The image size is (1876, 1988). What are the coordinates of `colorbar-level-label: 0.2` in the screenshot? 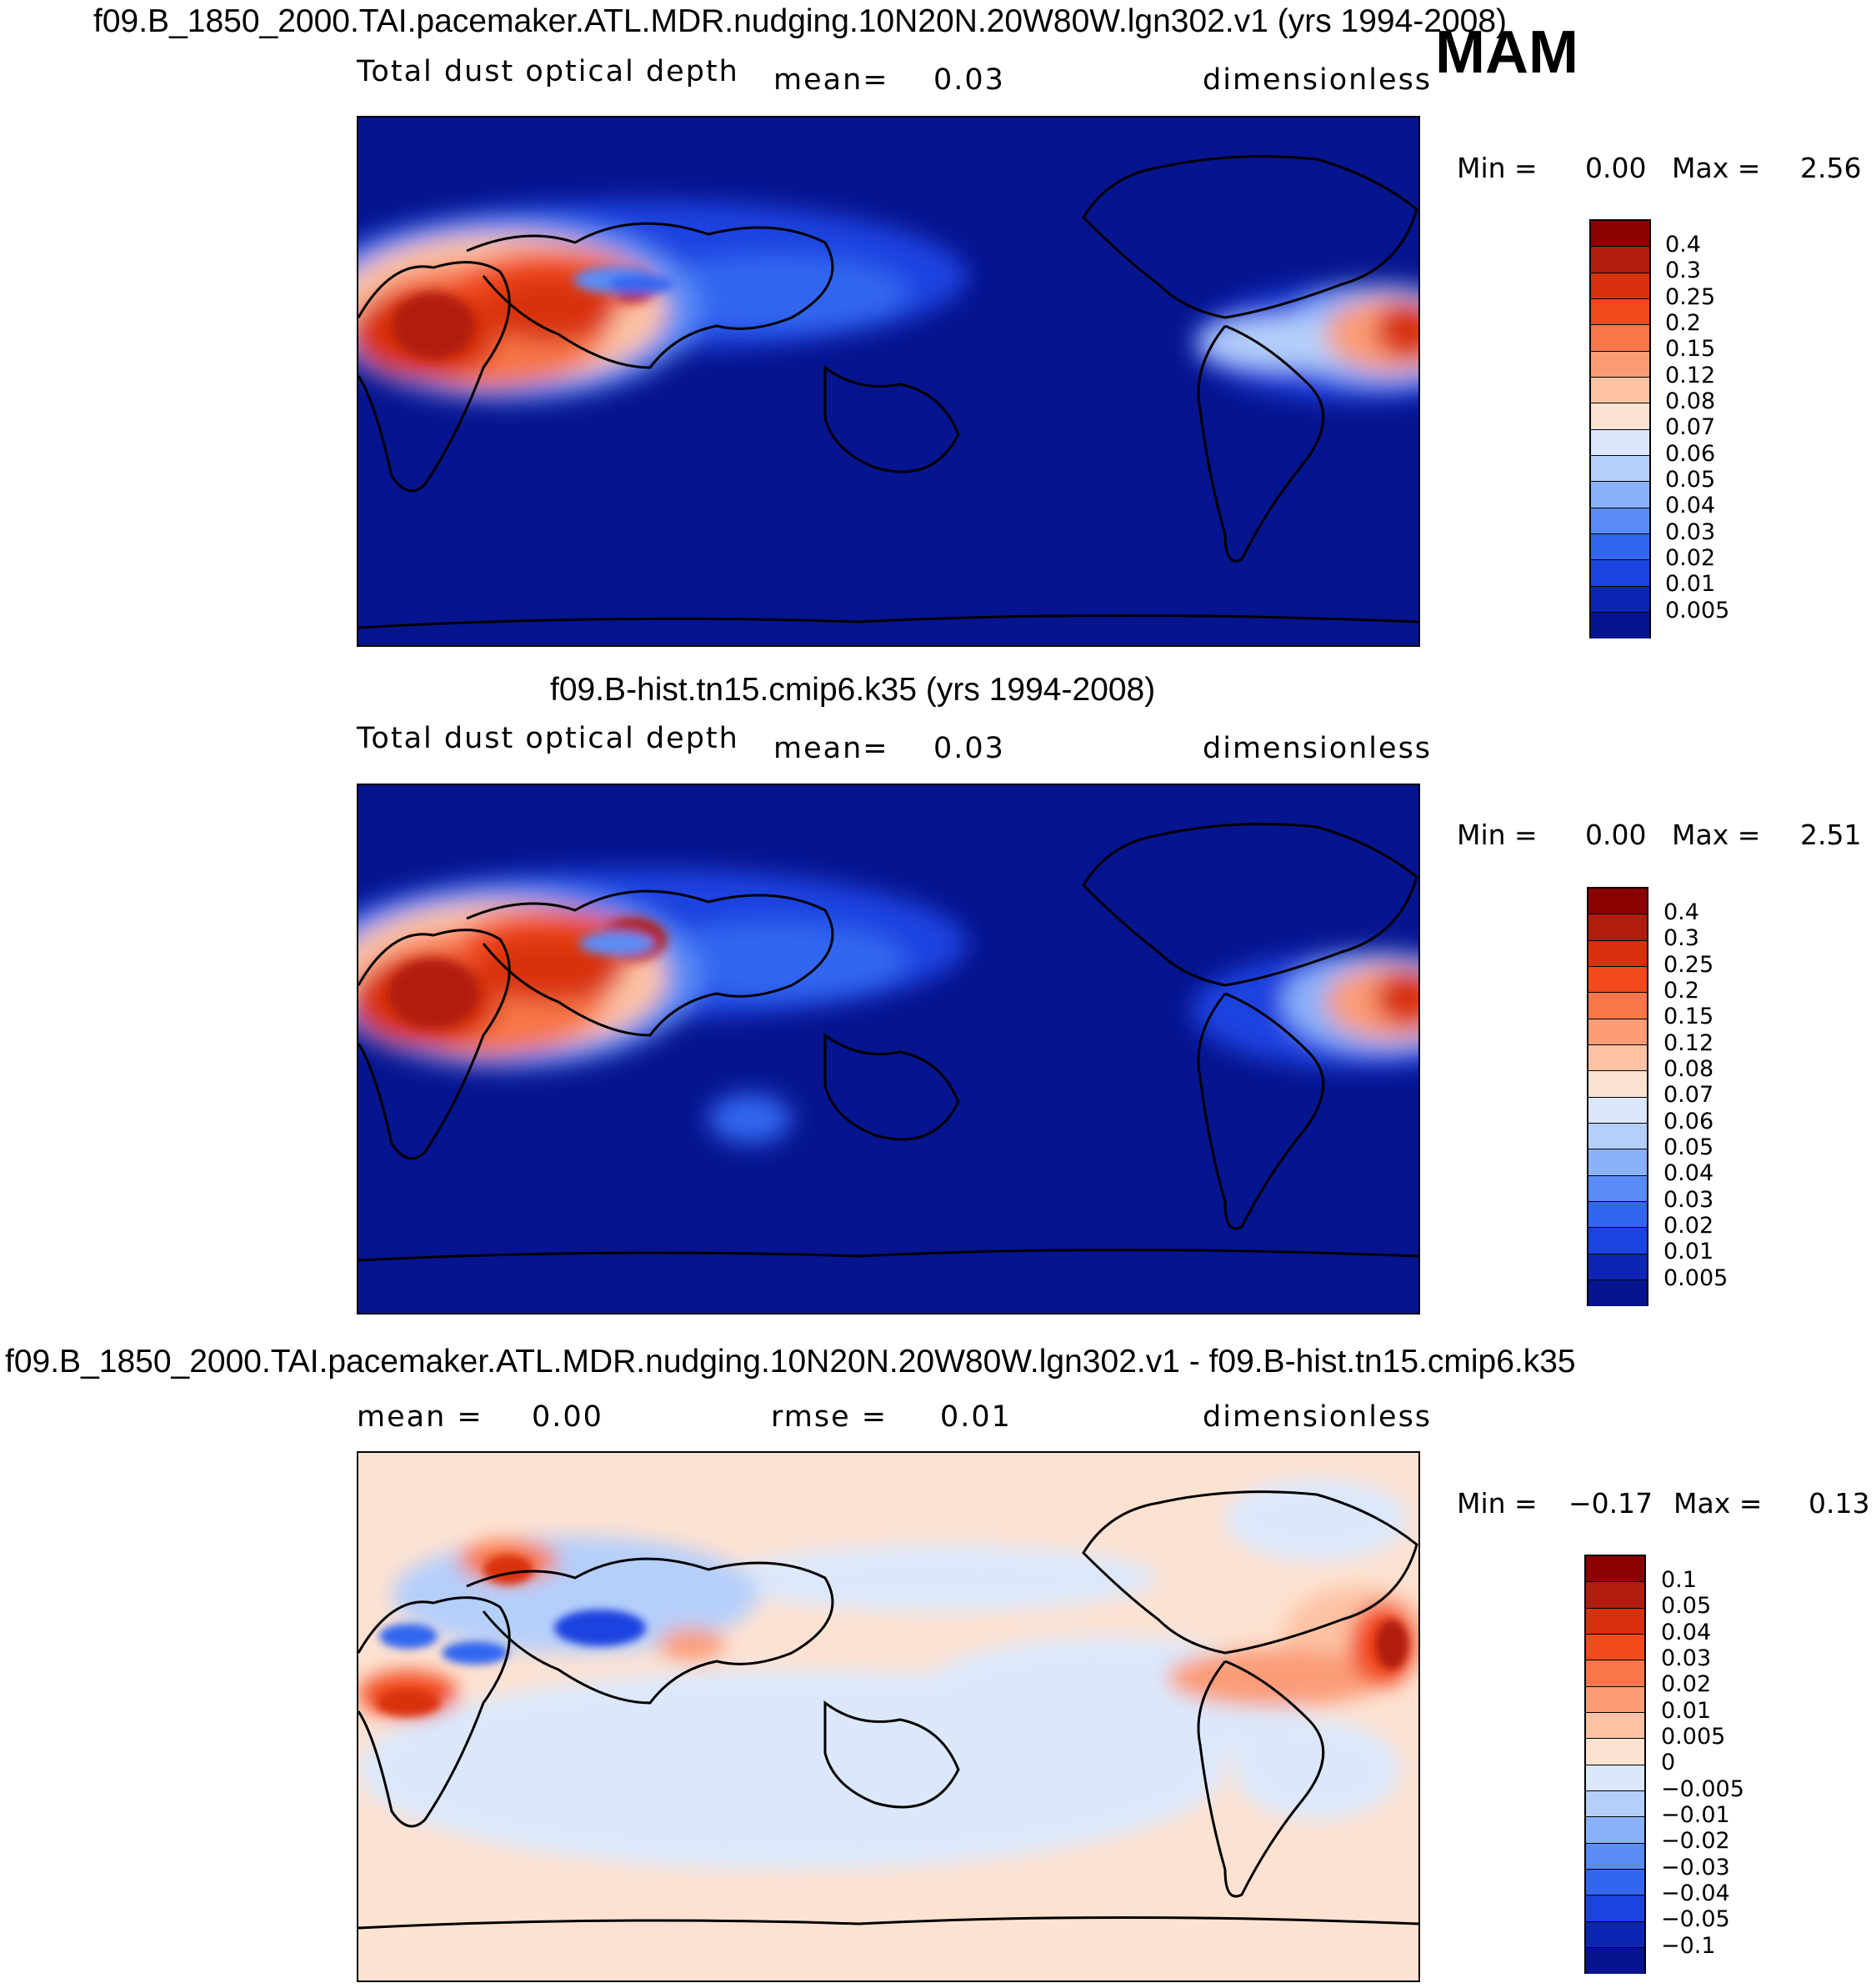 It's located at (1683, 322).